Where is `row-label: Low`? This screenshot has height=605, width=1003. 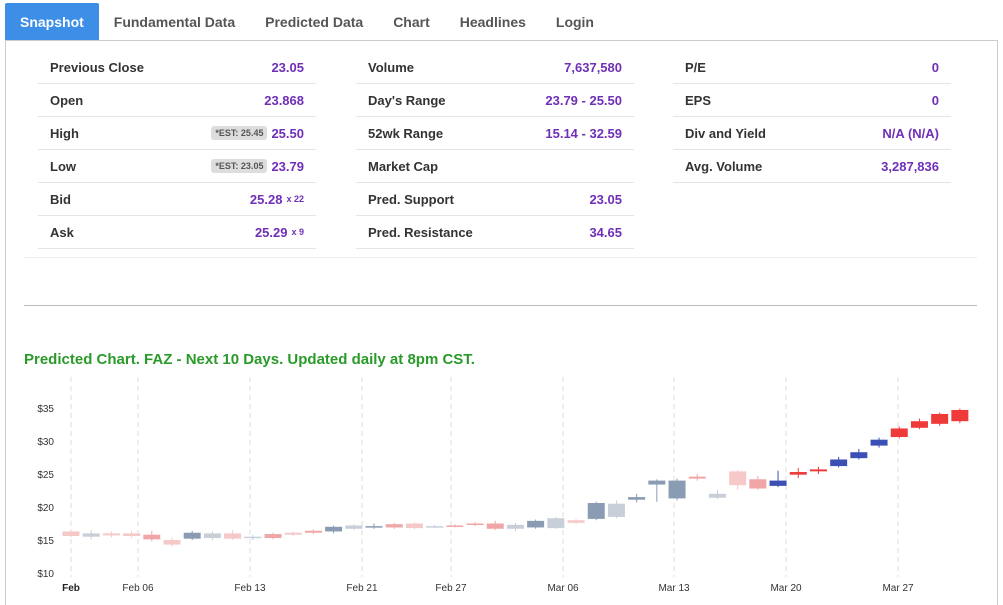
row-label: Low is located at coordinates (63, 166).